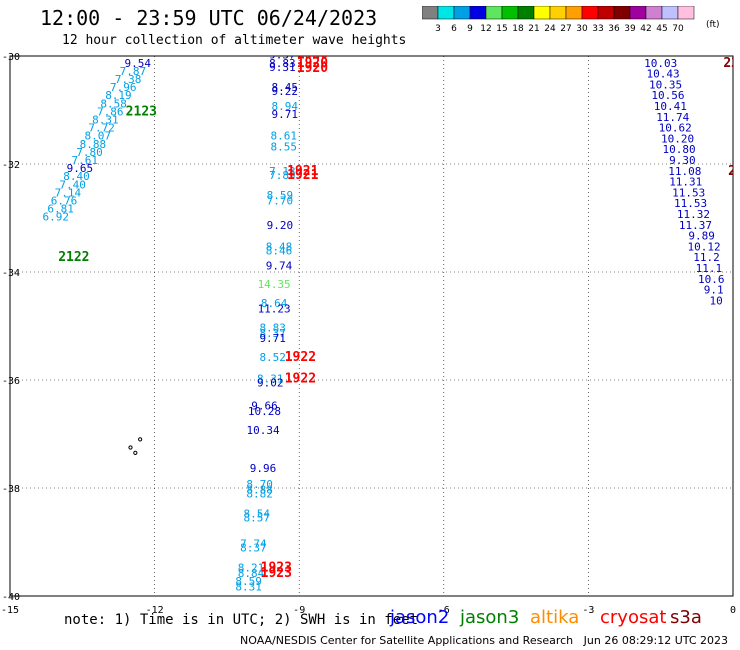 The image size is (740, 650). Describe the element at coordinates (501, 29) in the screenshot. I see `color-scale-label: 15` at that location.